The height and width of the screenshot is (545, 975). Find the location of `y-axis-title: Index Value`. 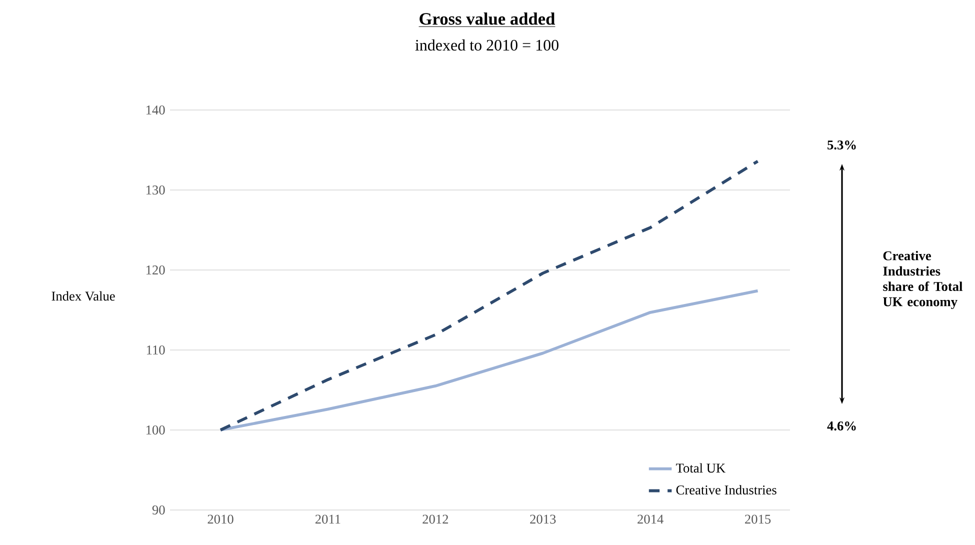

y-axis-title: Index Value is located at coordinates (83, 296).